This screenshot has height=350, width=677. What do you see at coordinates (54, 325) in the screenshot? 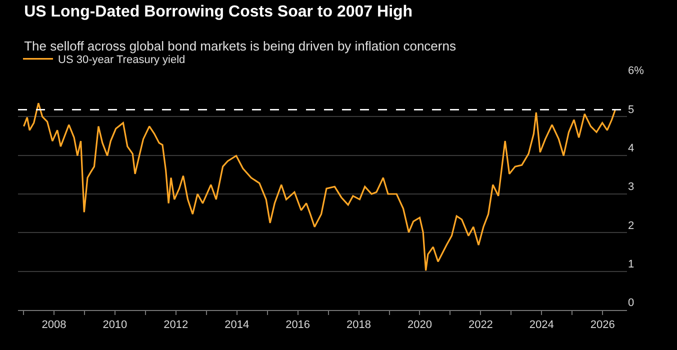
I see `x-tick-label: 2008` at bounding box center [54, 325].